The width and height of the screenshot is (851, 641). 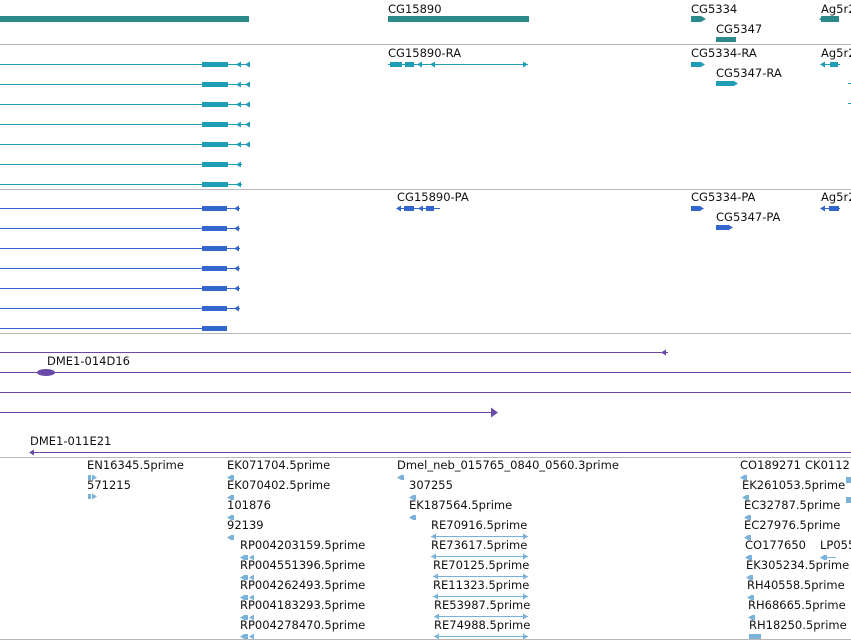 I want to click on transcript-label-ag5r2: Ag5r2, so click(x=836, y=53).